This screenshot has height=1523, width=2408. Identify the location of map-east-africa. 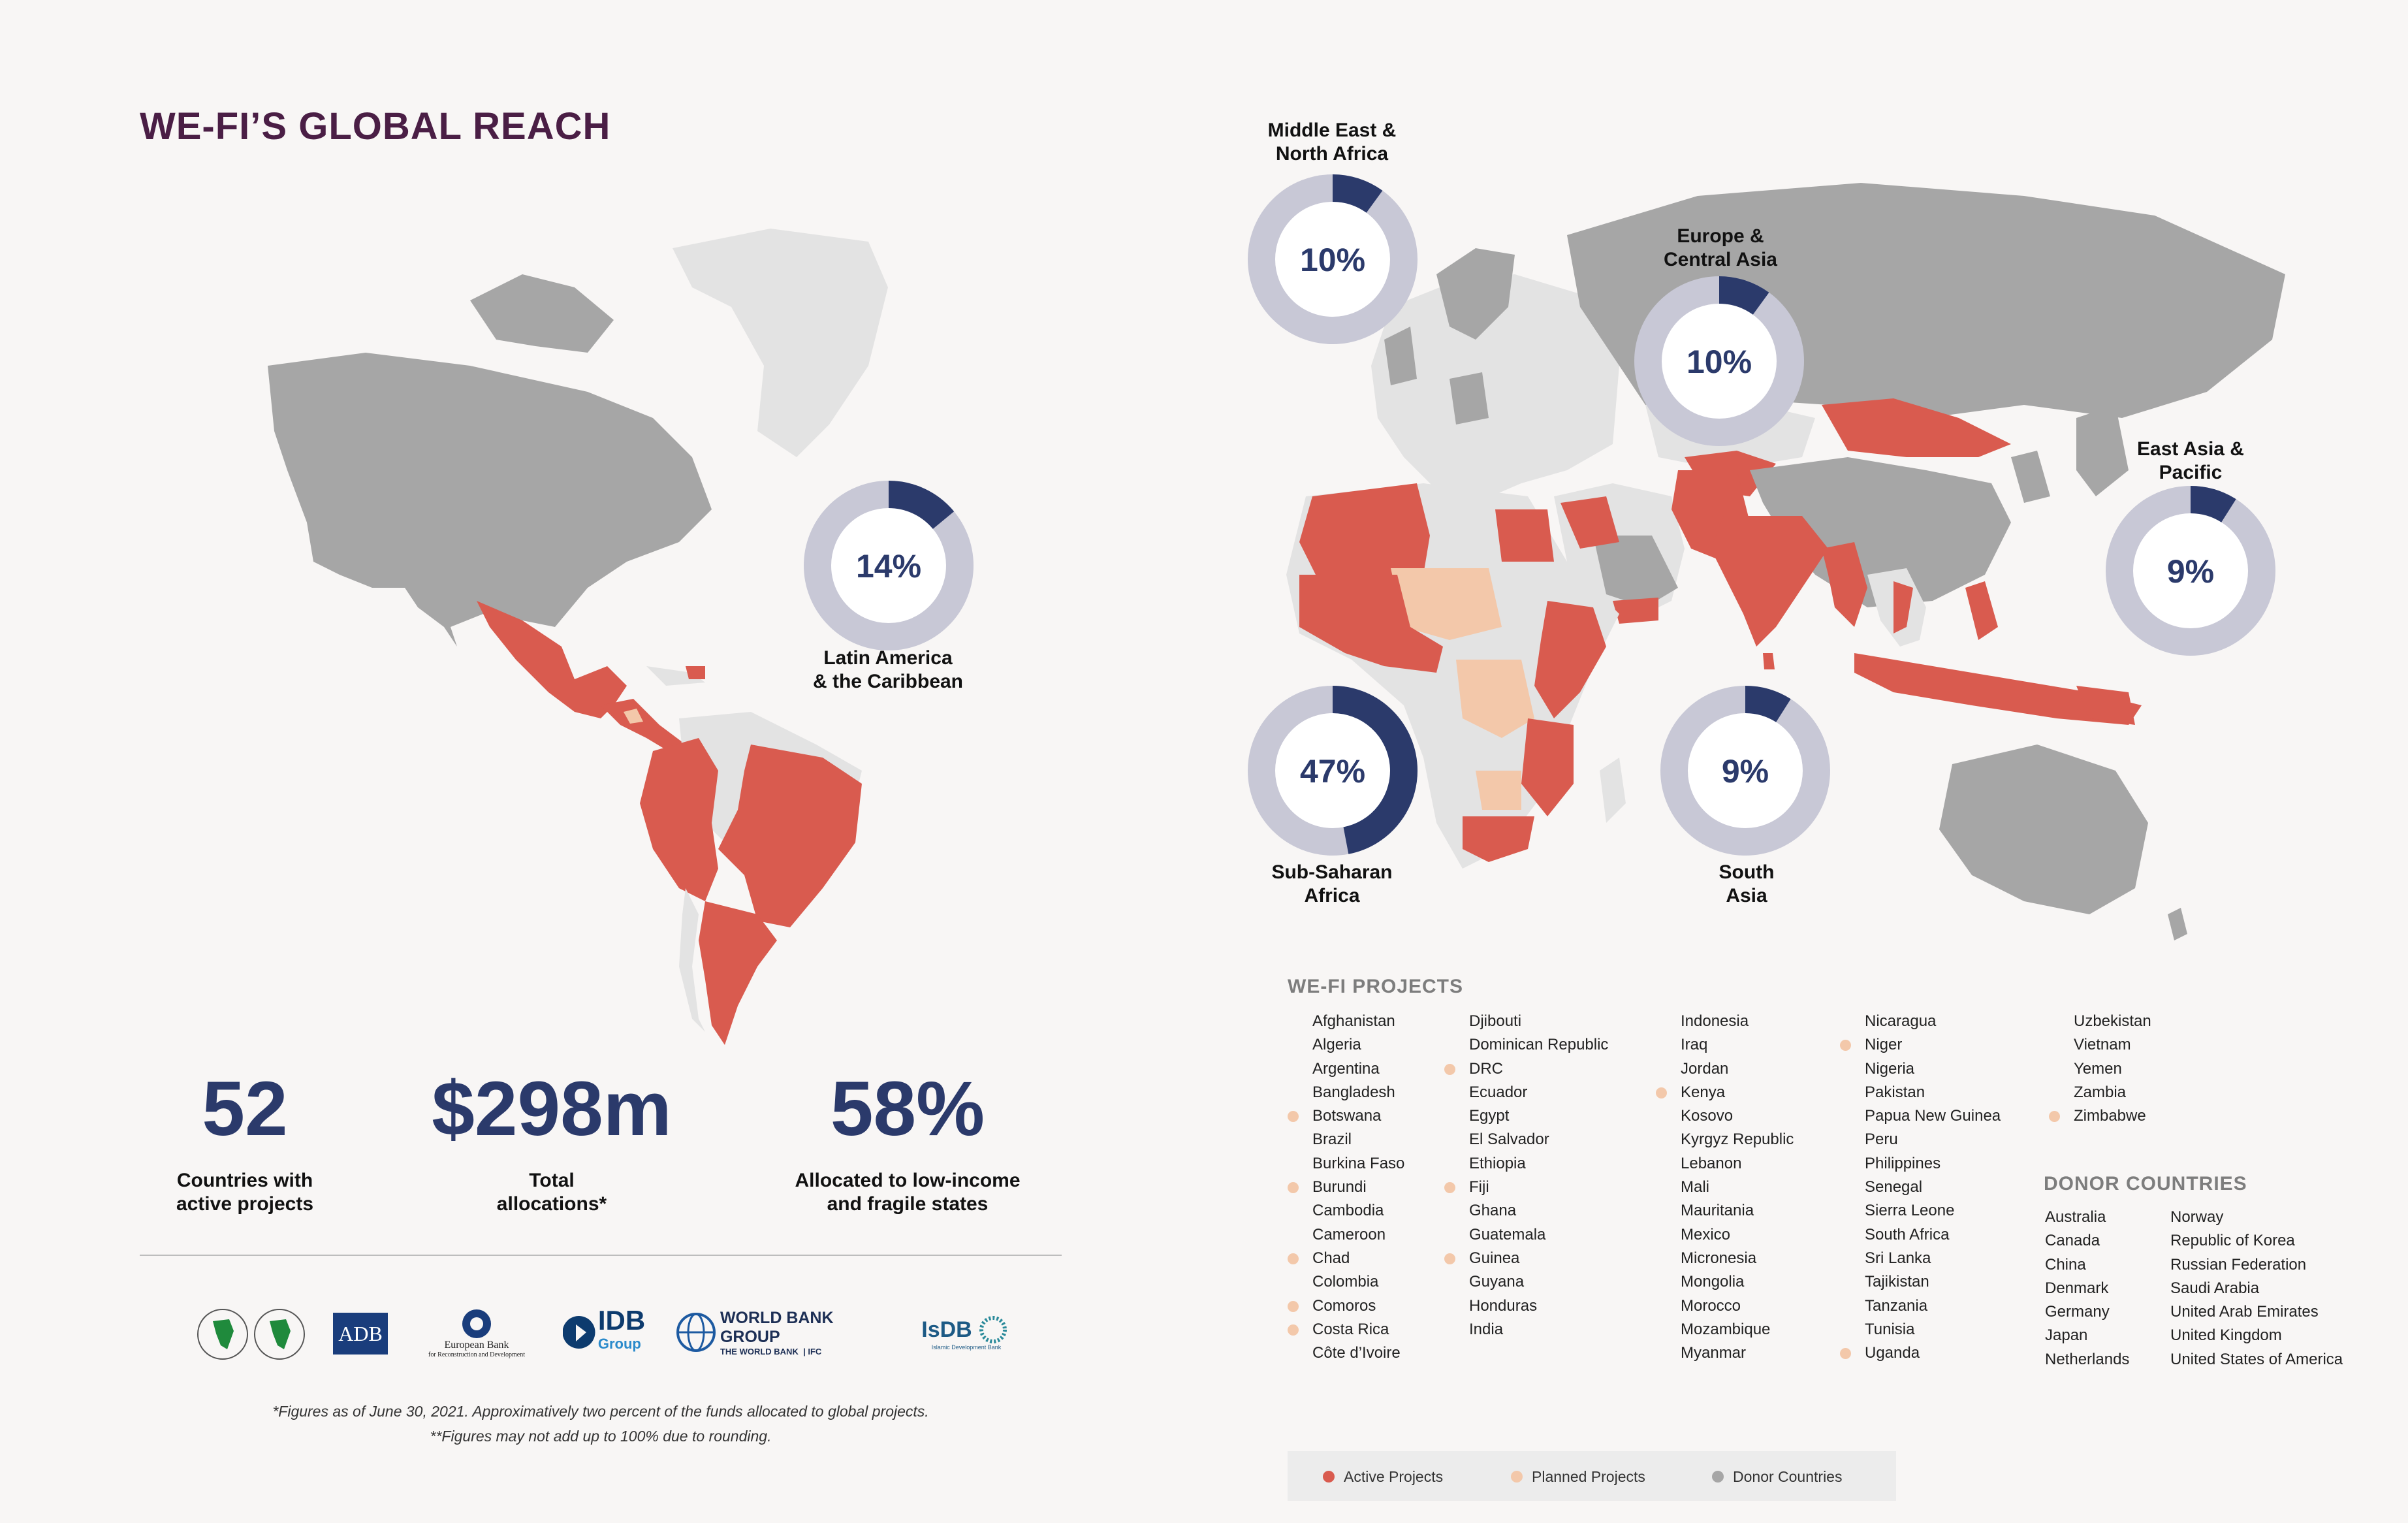
(1570, 659).